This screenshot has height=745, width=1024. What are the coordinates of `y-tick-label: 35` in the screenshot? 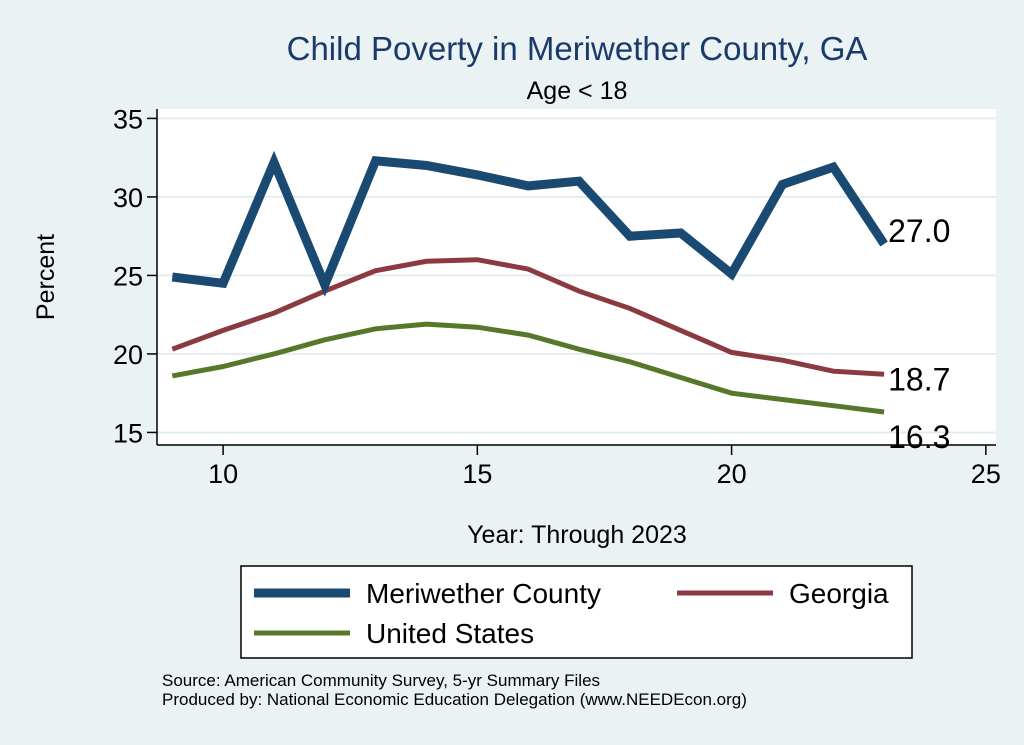 It's located at (128, 119).